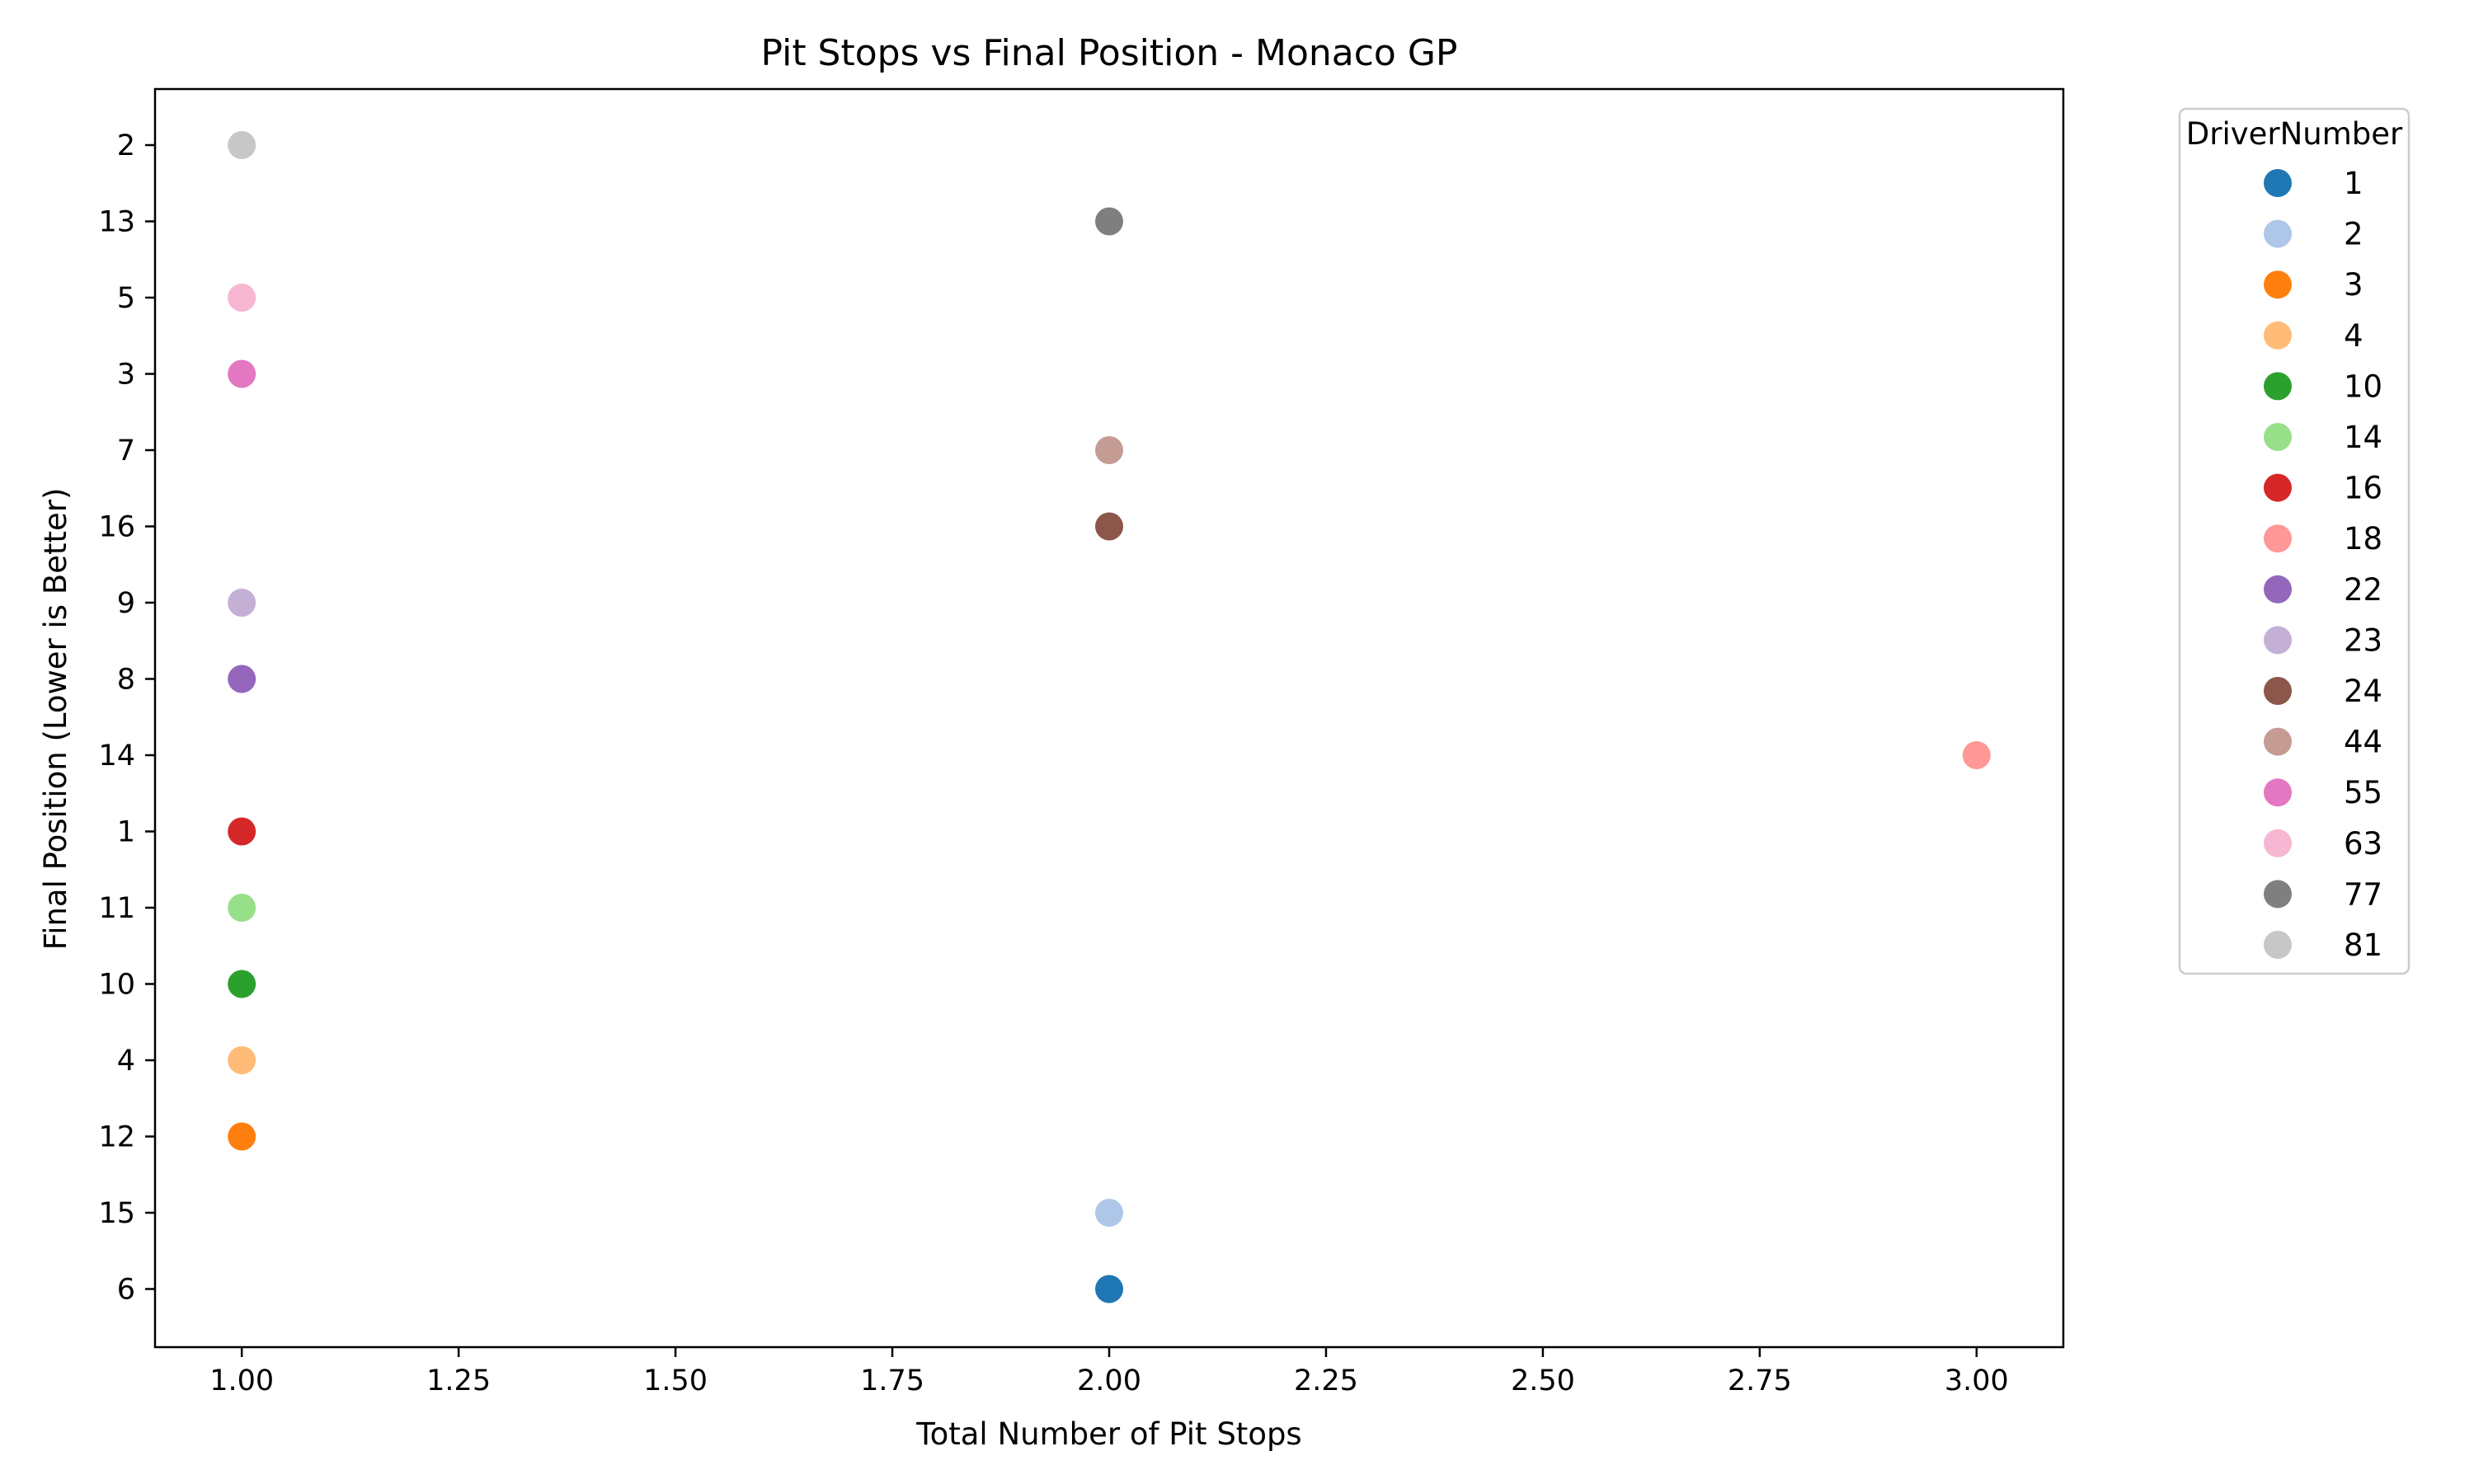 The image size is (2474, 1484). Describe the element at coordinates (116, 986) in the screenshot. I see `y-tick-label: 10` at that location.